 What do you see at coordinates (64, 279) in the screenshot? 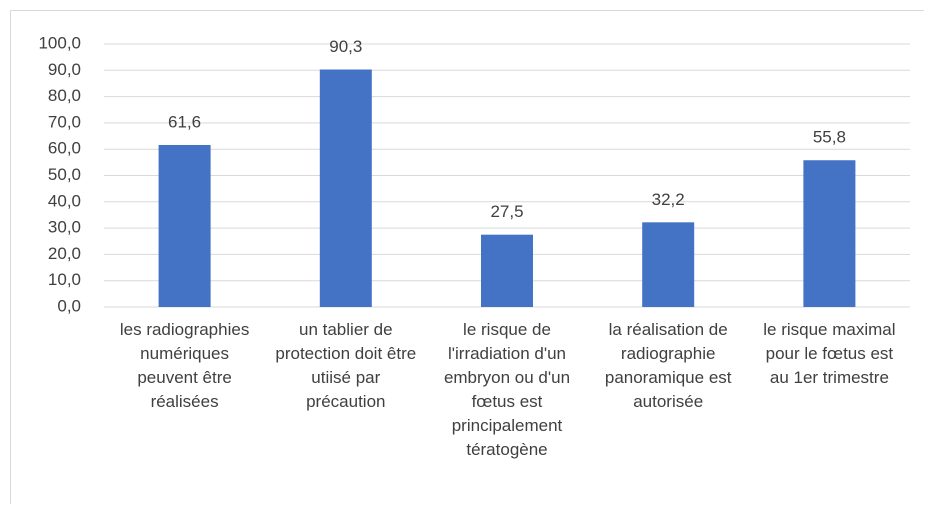
I see `y-tick-label: 10,0` at bounding box center [64, 279].